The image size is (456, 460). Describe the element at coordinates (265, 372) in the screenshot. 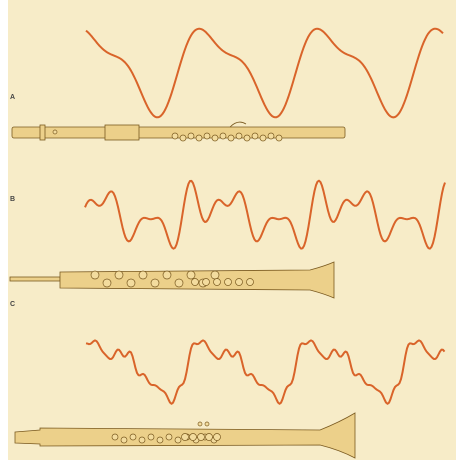

I see `clarinet-waveform` at that location.